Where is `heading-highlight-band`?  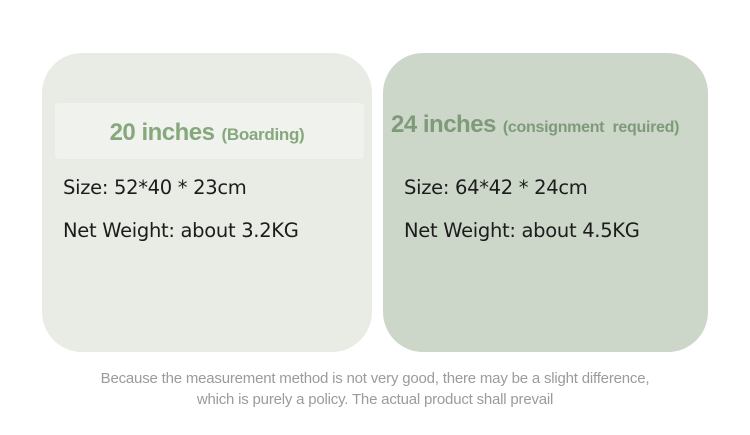
heading-highlight-band is located at coordinates (209, 131).